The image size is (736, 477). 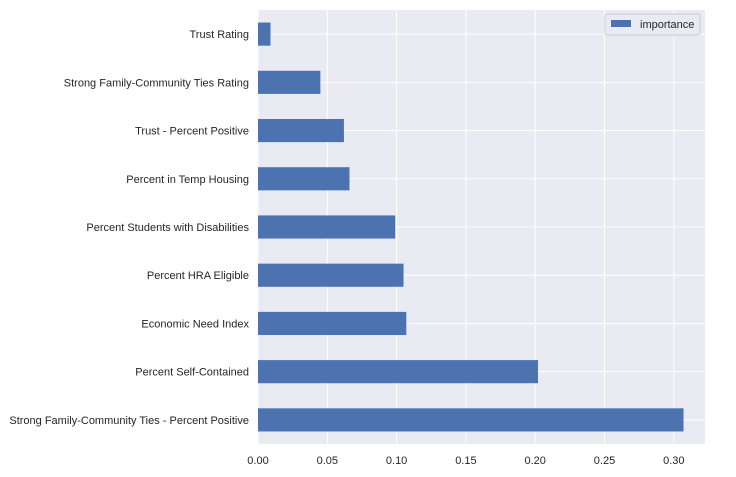 What do you see at coordinates (327, 461) in the screenshot?
I see `x-tick-label: 0.05` at bounding box center [327, 461].